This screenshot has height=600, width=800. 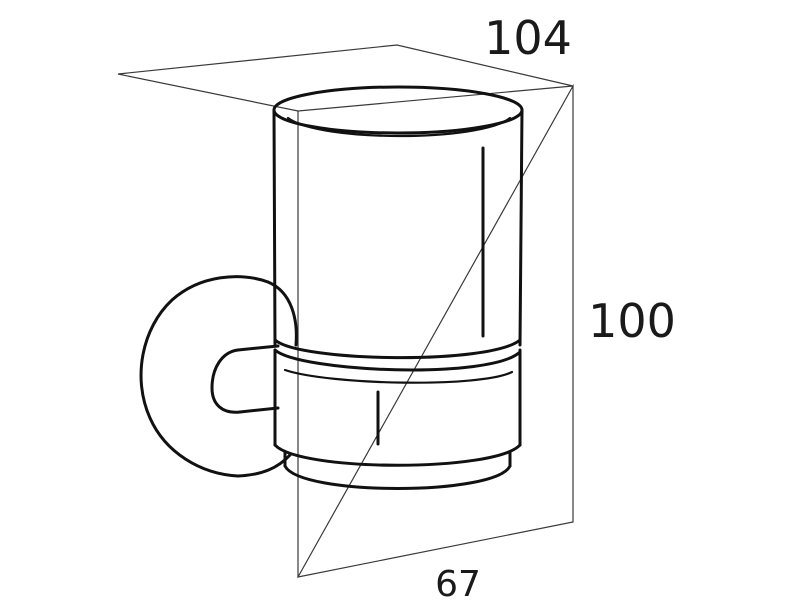 What do you see at coordinates (245, 379) in the screenshot?
I see `mounting-arm` at bounding box center [245, 379].